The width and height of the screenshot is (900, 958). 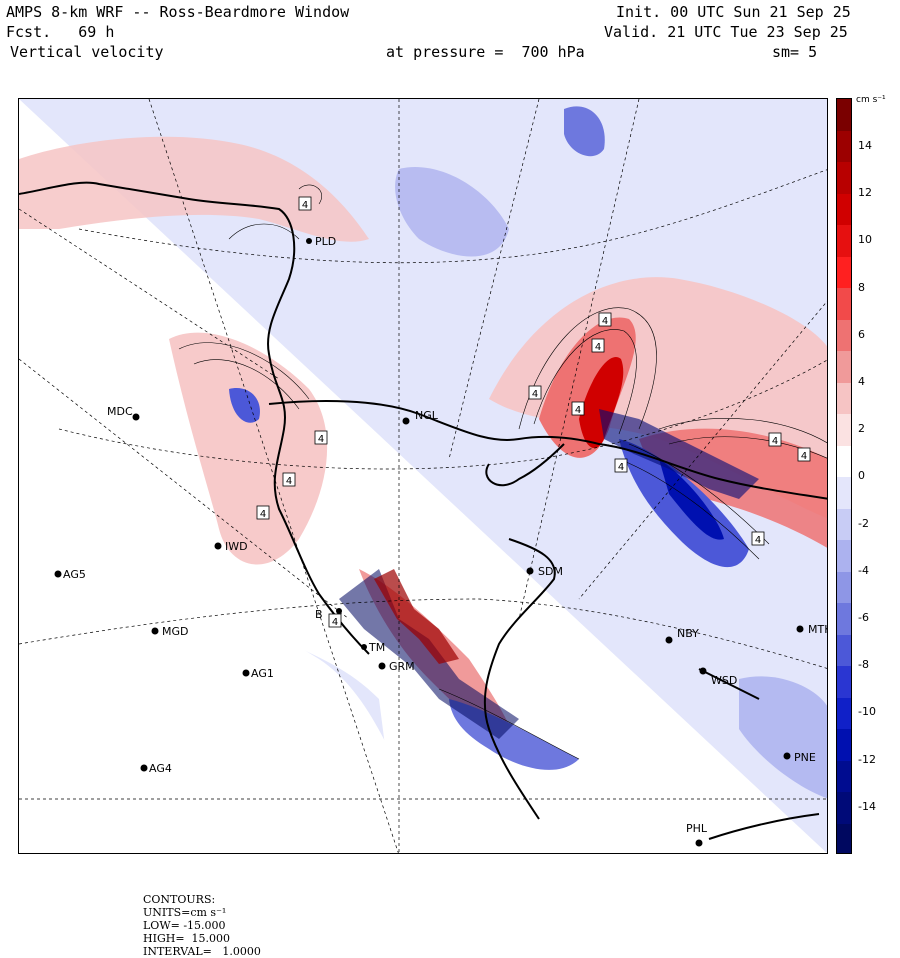 What do you see at coordinates (724, 680) in the screenshot?
I see `station-label: WSD` at bounding box center [724, 680].